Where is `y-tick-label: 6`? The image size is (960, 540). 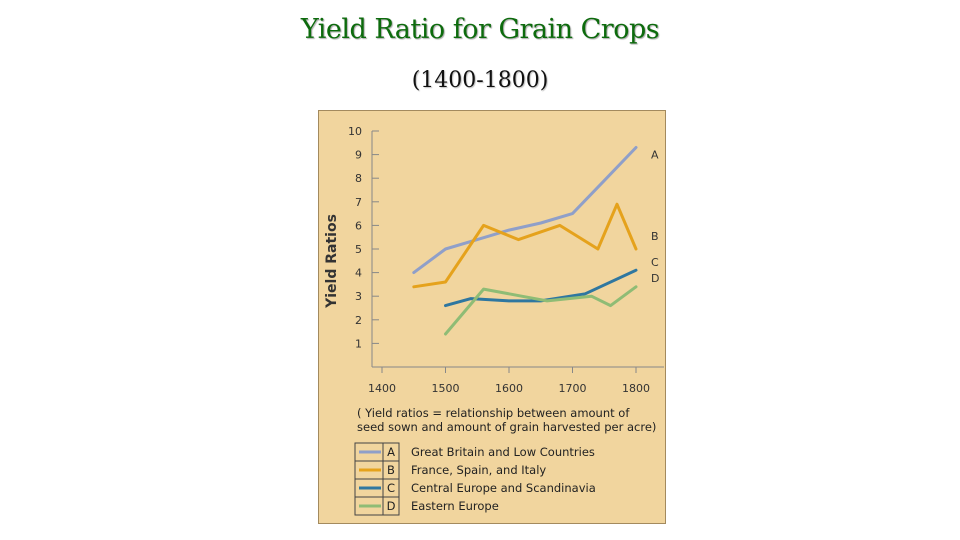
y-tick-label: 6 is located at coordinates (358, 225).